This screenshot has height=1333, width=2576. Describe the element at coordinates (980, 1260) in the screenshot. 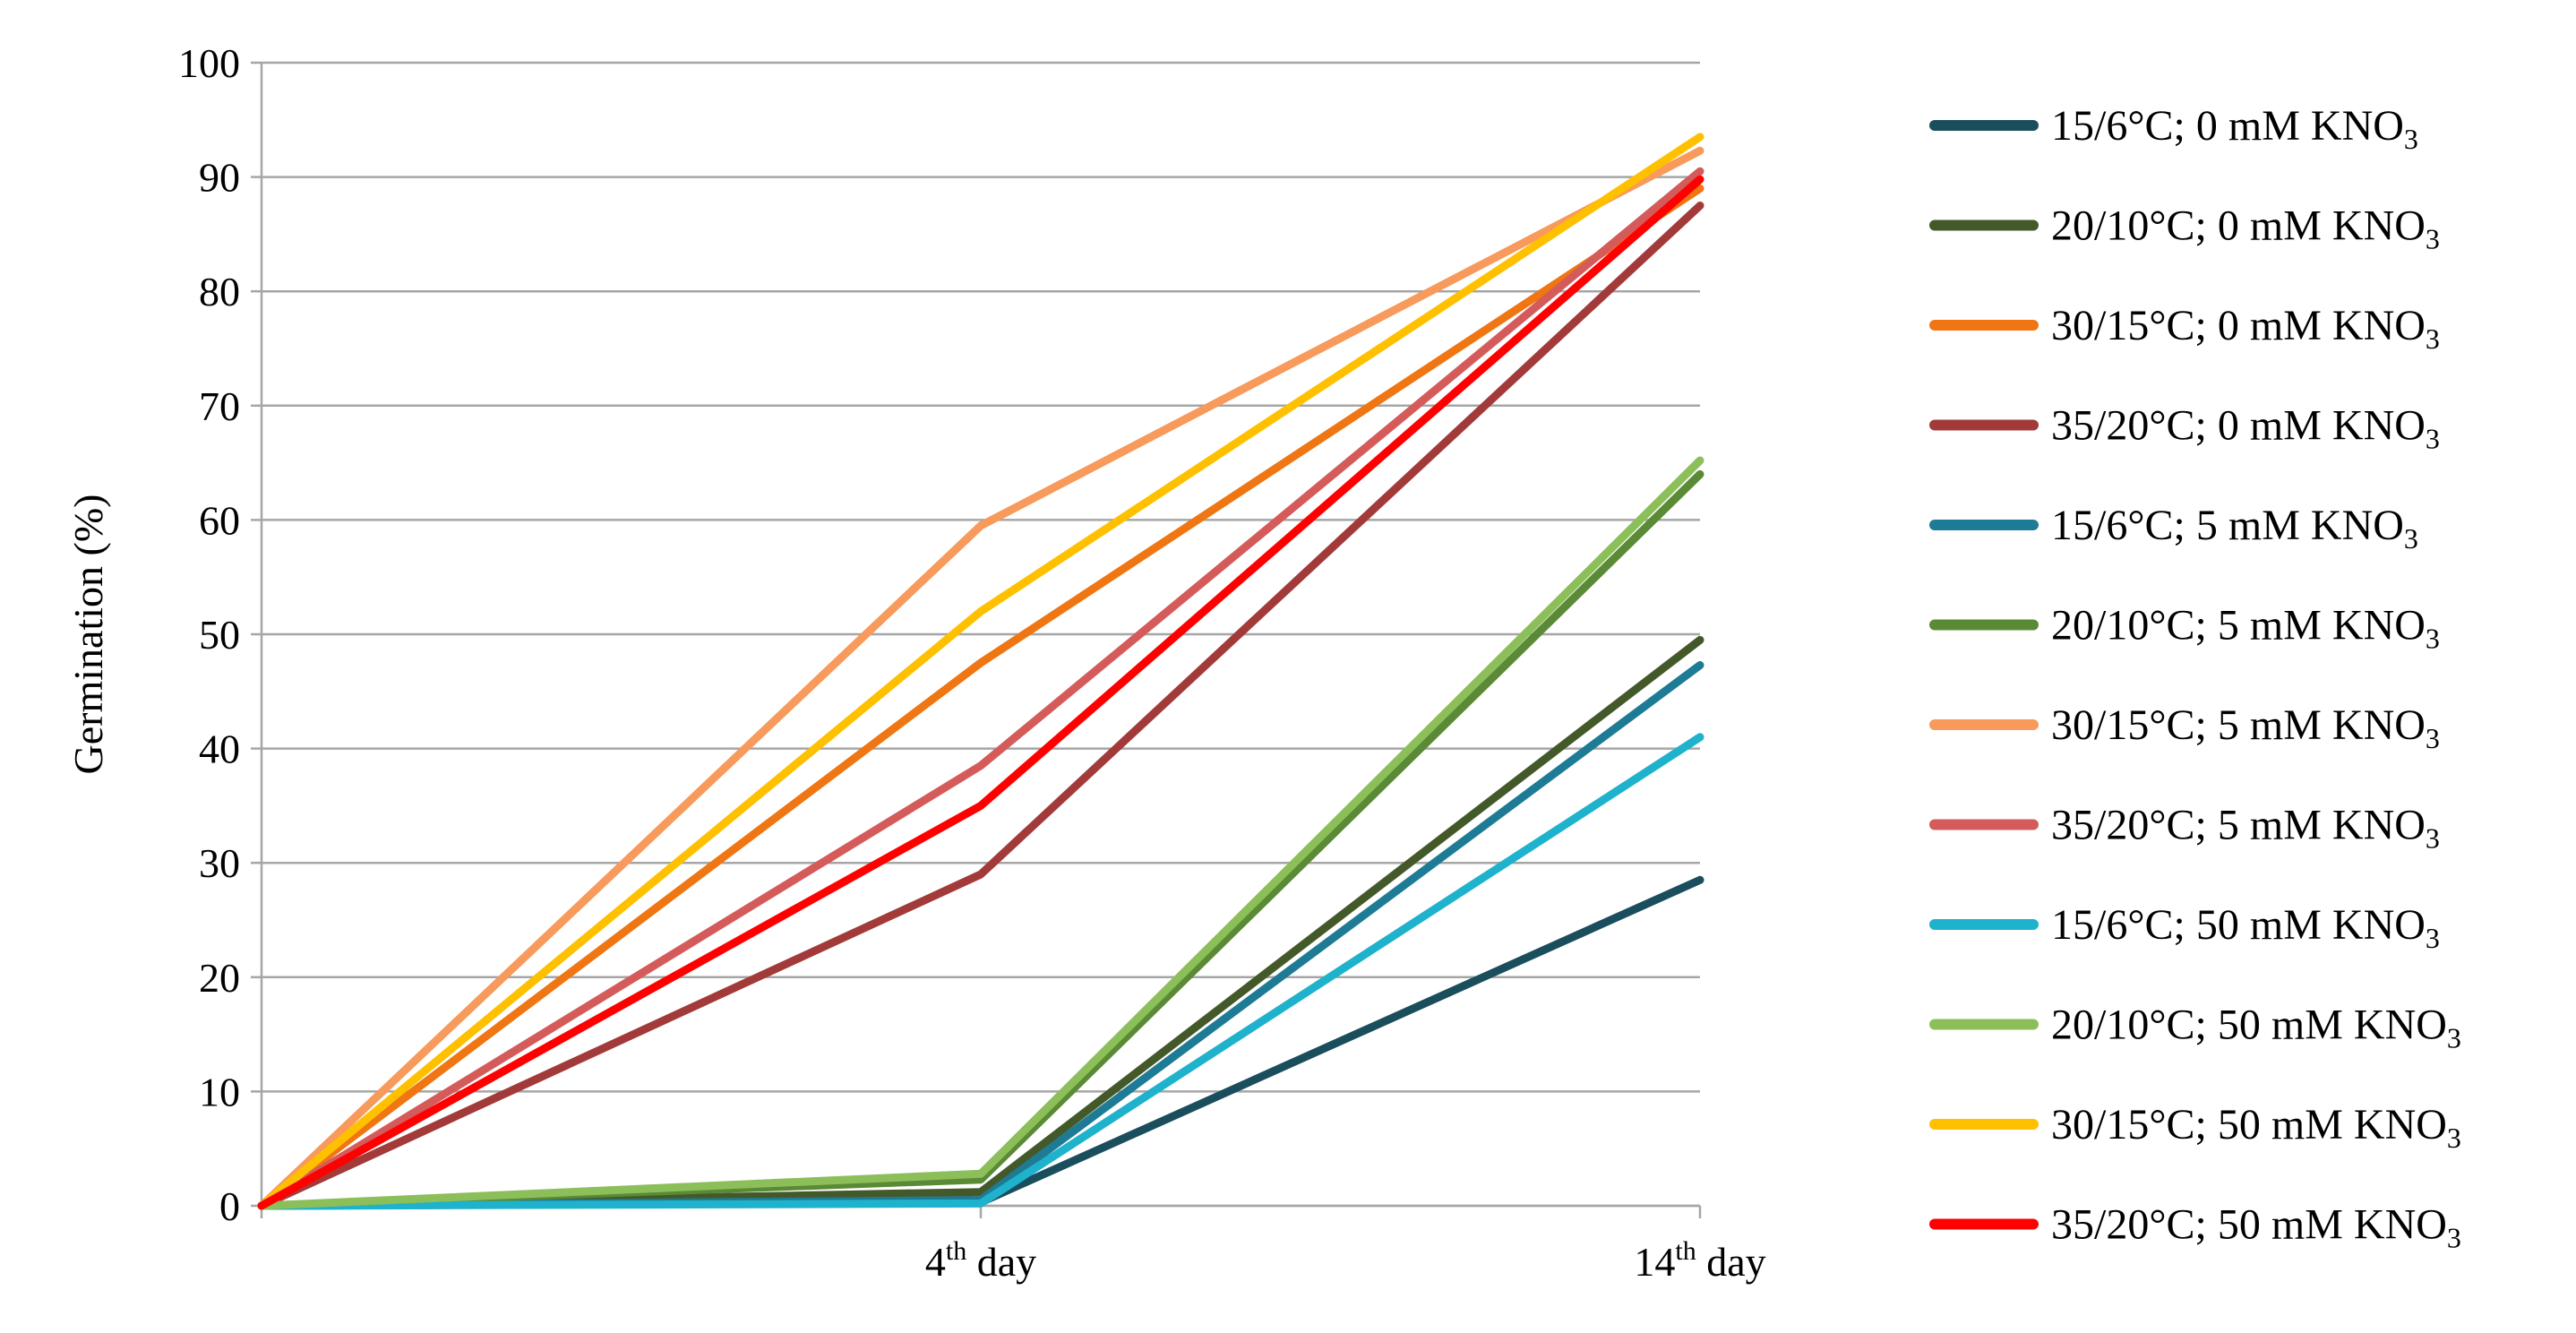

I see `x-tick-label: 4th day` at that location.